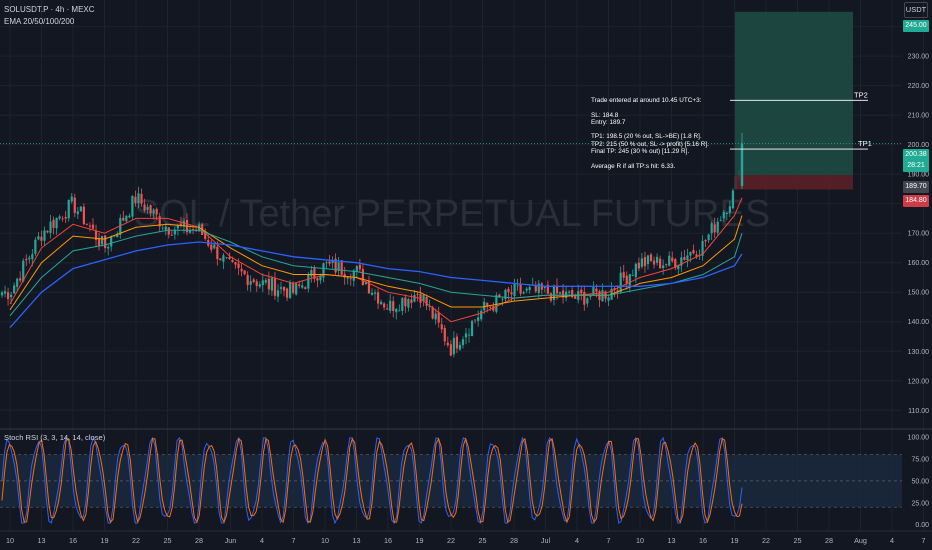  Describe the element at coordinates (372, 480) in the screenshot. I see `stoch-rsi-d-line` at that location.